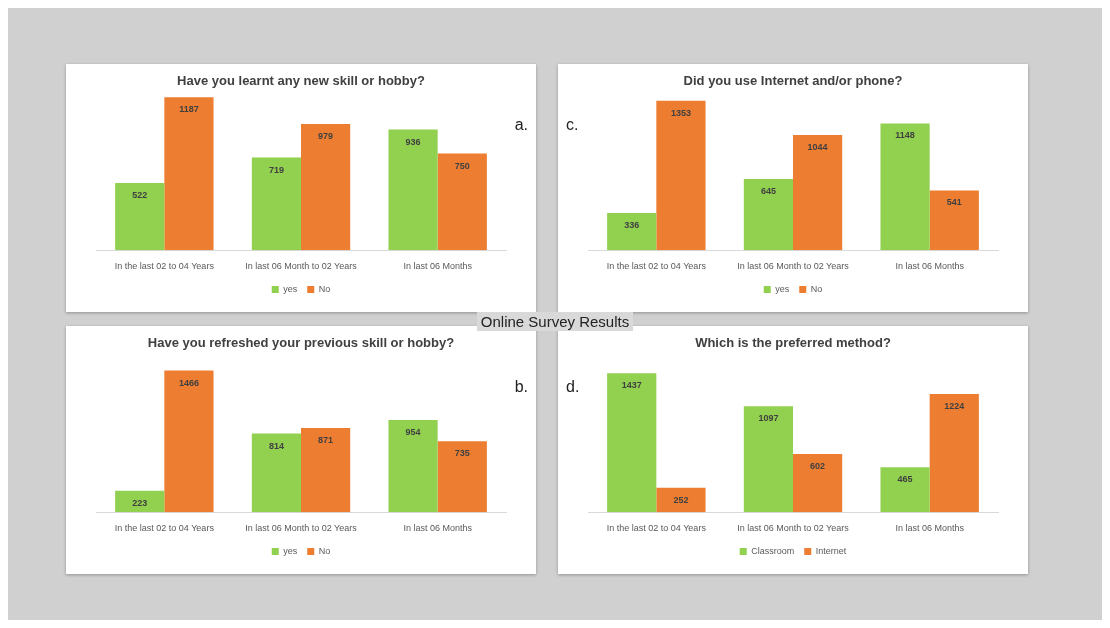  I want to click on data-label: 936, so click(413, 141).